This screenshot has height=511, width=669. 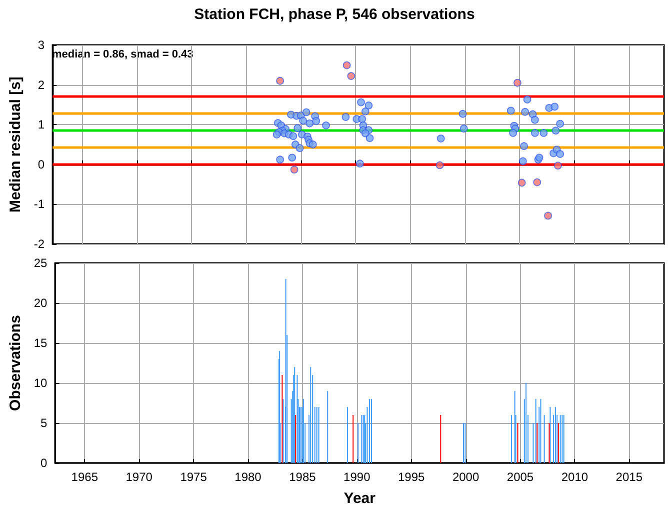 I want to click on x-tick-label: 2000, so click(x=466, y=477).